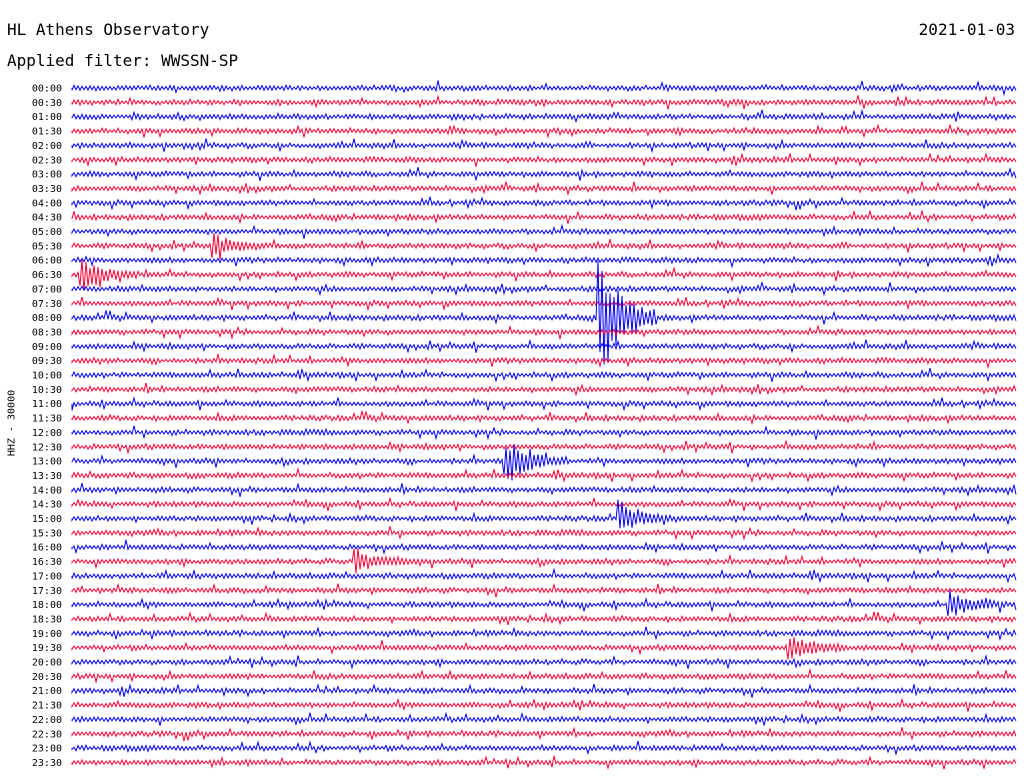 This screenshot has height=780, width=1024. I want to click on row-time-label: 05:00, so click(47, 232).